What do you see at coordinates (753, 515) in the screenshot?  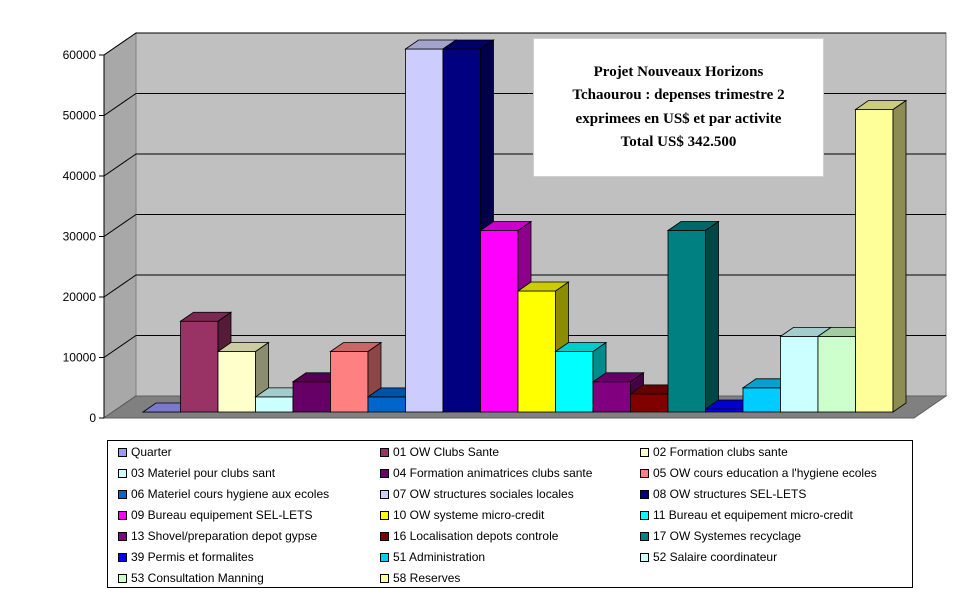 I see `legend-label: 11 Bureau et equipement micro-credit` at bounding box center [753, 515].